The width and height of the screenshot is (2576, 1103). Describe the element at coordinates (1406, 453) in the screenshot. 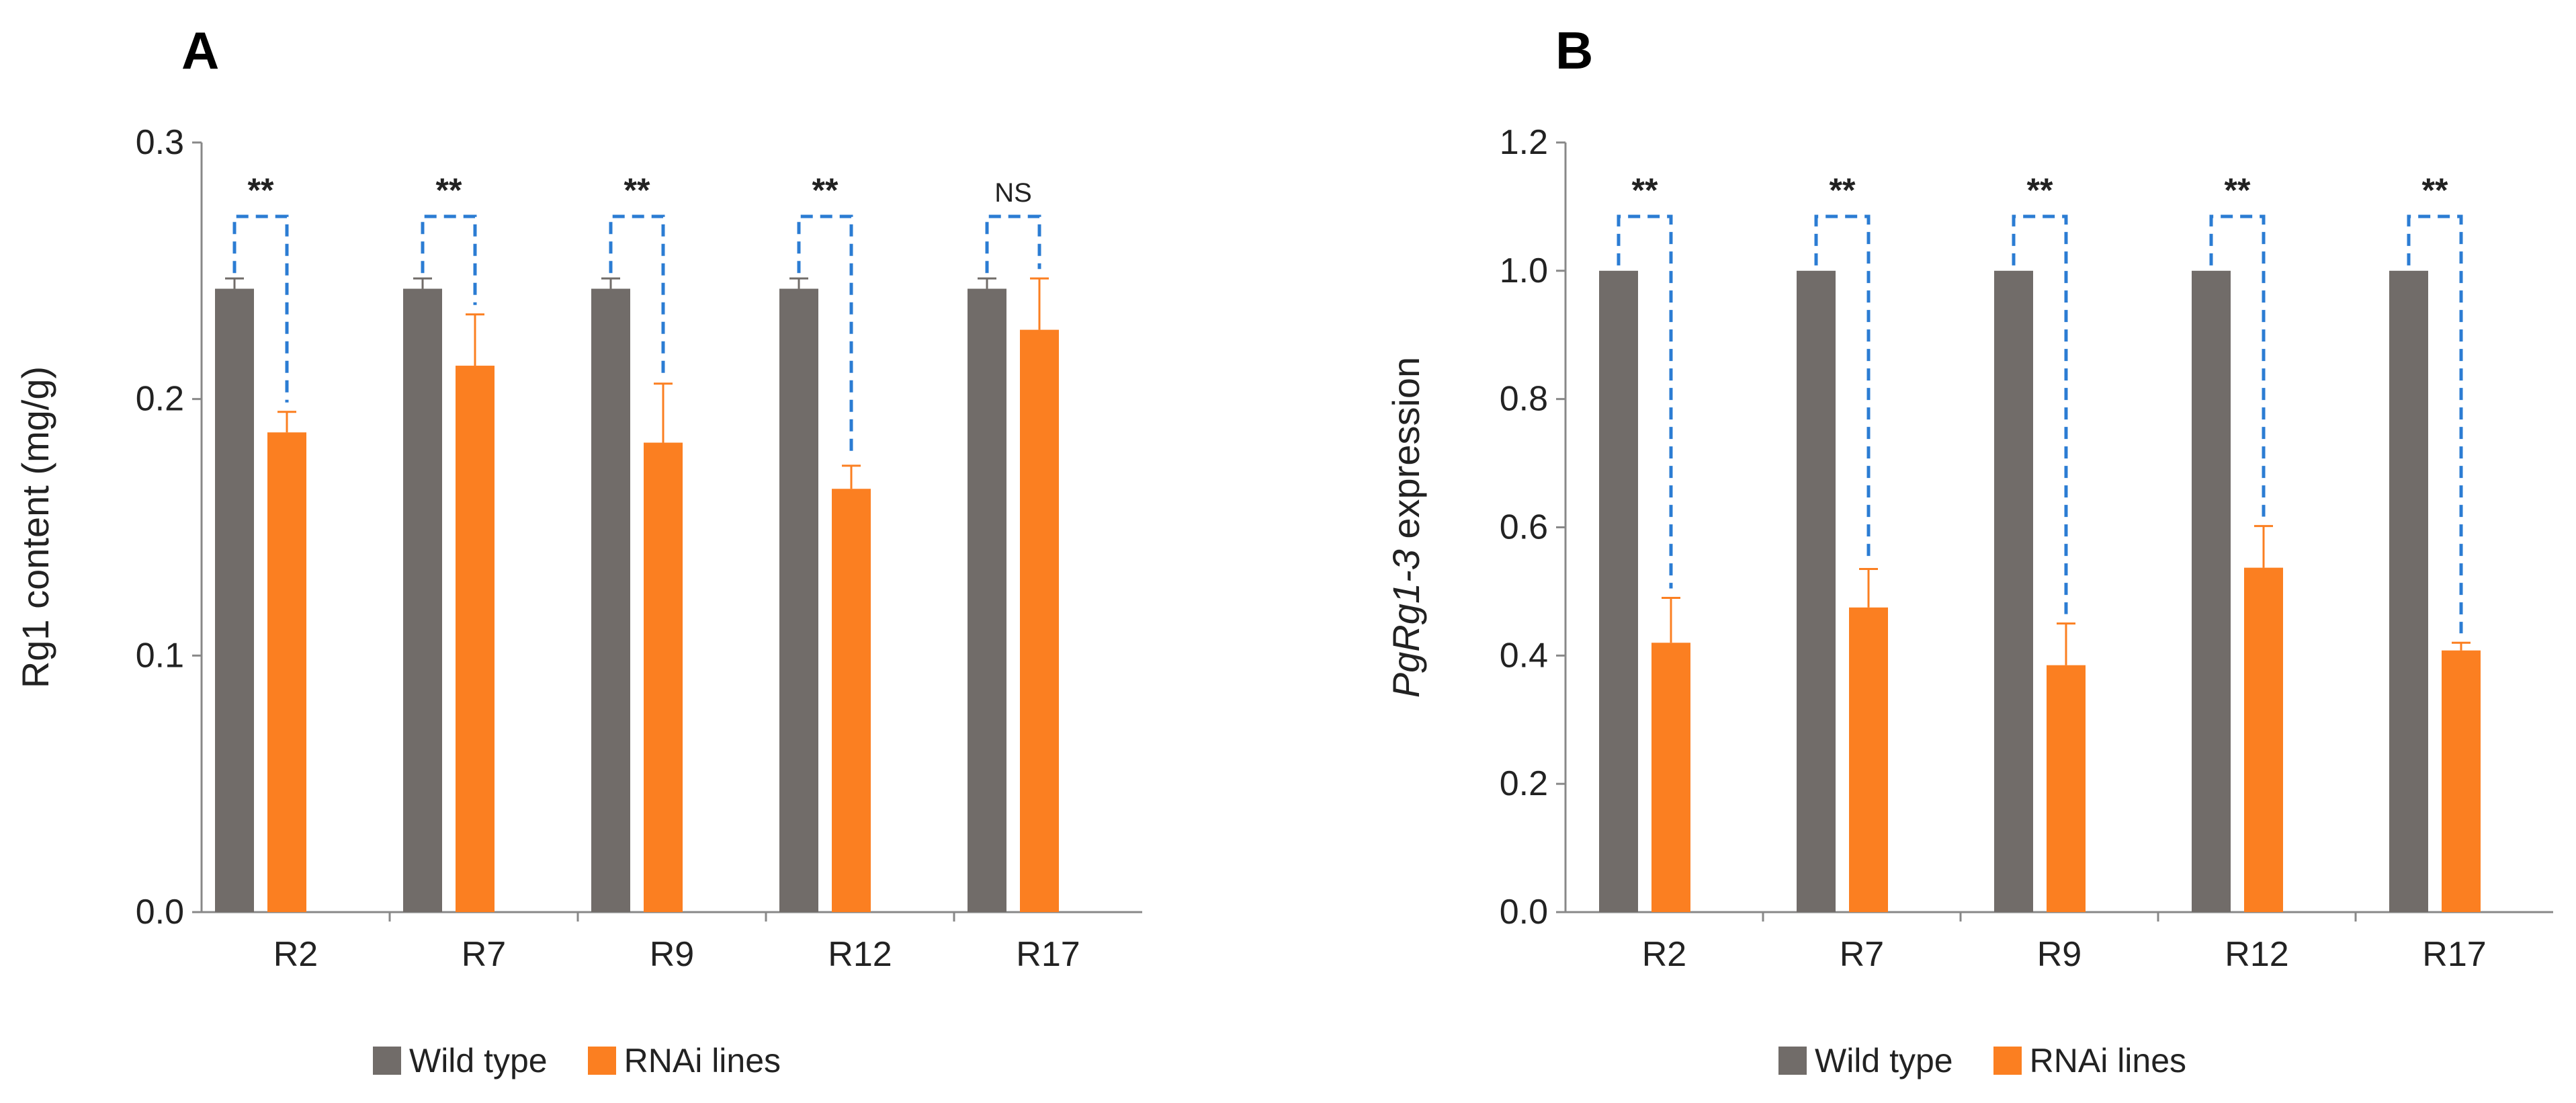

I see `y-axis-label-rest: expression` at that location.